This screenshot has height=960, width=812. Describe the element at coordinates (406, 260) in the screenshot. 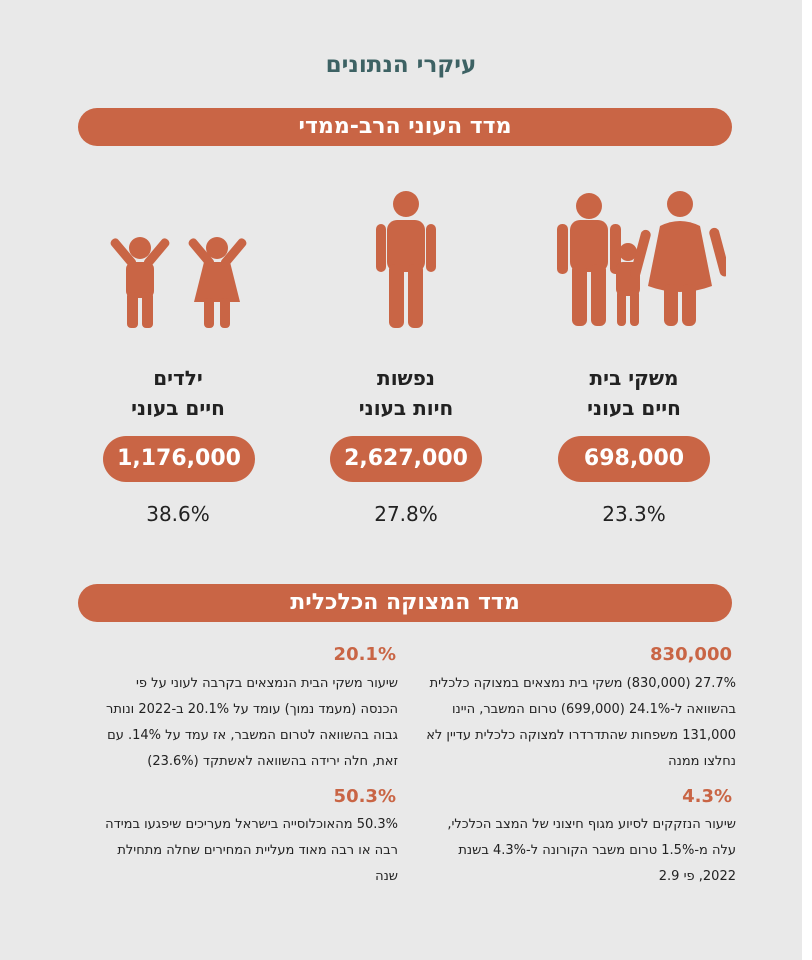

I see `person-icon` at that location.